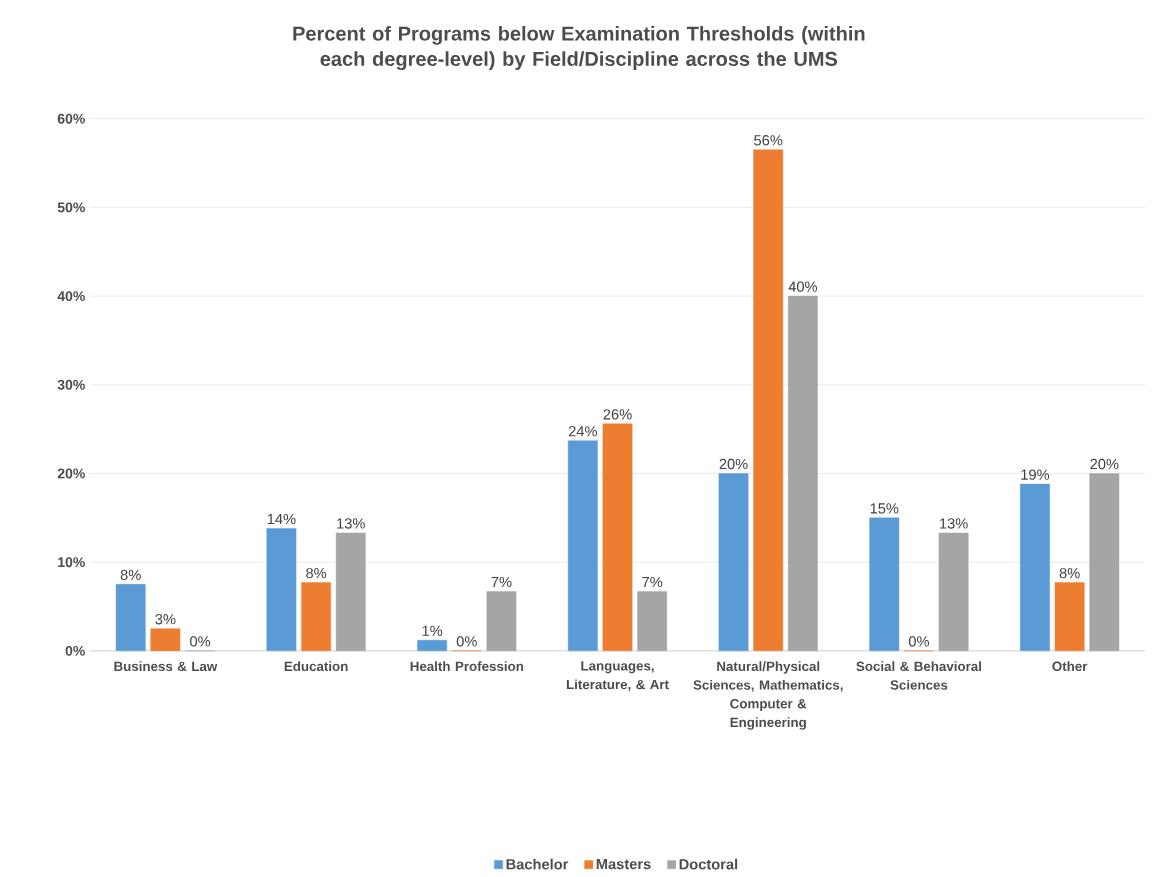 The width and height of the screenshot is (1159, 877). I want to click on x-tick-label: Languages, Literature, & Art, so click(617, 676).